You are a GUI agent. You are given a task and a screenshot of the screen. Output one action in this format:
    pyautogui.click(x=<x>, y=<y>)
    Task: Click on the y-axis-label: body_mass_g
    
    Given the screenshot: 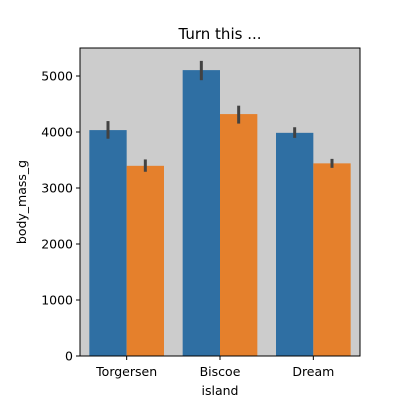 What is the action you would take?
    pyautogui.click(x=21, y=202)
    